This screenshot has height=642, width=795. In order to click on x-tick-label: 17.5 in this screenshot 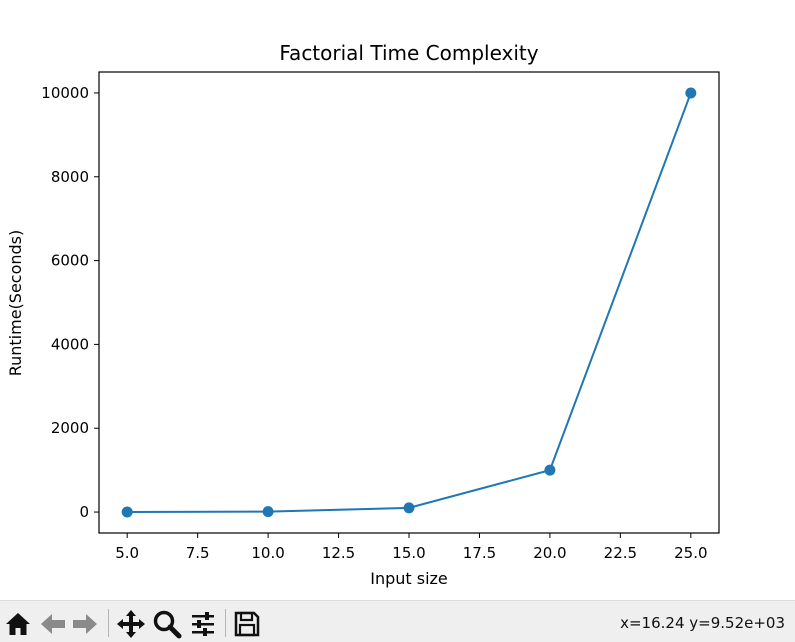, I will do `click(479, 553)`.